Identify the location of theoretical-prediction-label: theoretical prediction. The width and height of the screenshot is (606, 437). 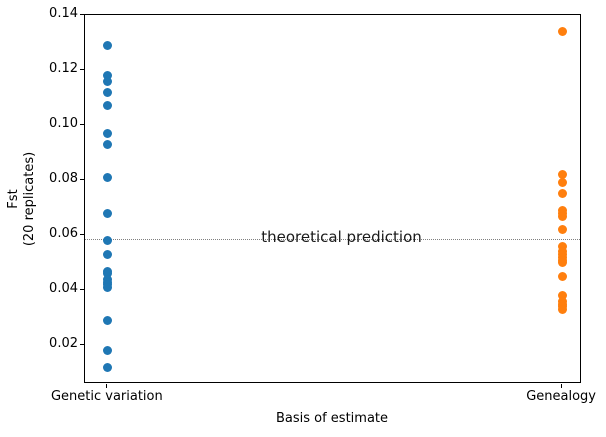
(341, 237).